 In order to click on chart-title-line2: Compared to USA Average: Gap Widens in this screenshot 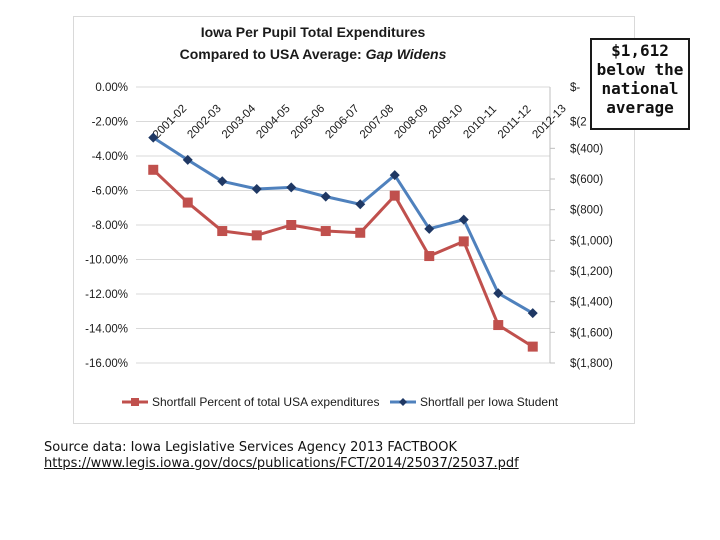, I will do `click(313, 54)`.